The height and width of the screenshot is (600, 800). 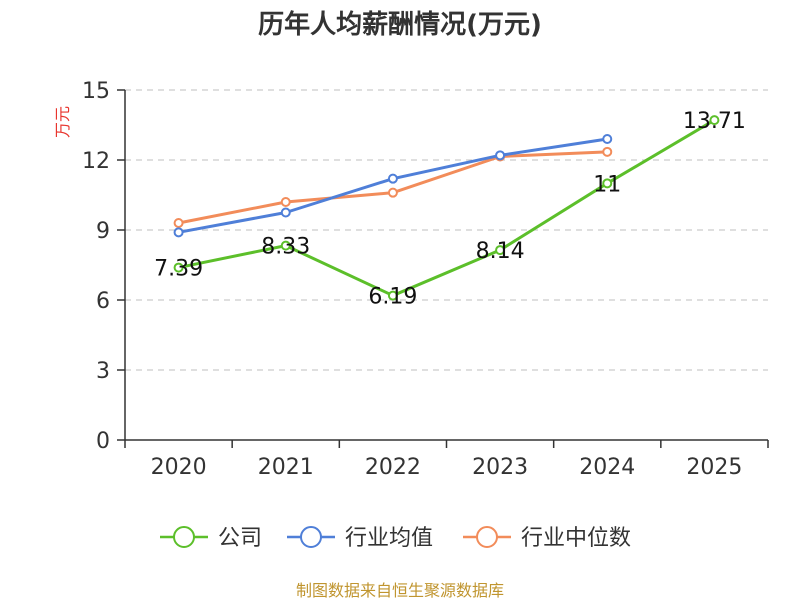 What do you see at coordinates (179, 467) in the screenshot?
I see `x-tick-label-0: 2020` at bounding box center [179, 467].